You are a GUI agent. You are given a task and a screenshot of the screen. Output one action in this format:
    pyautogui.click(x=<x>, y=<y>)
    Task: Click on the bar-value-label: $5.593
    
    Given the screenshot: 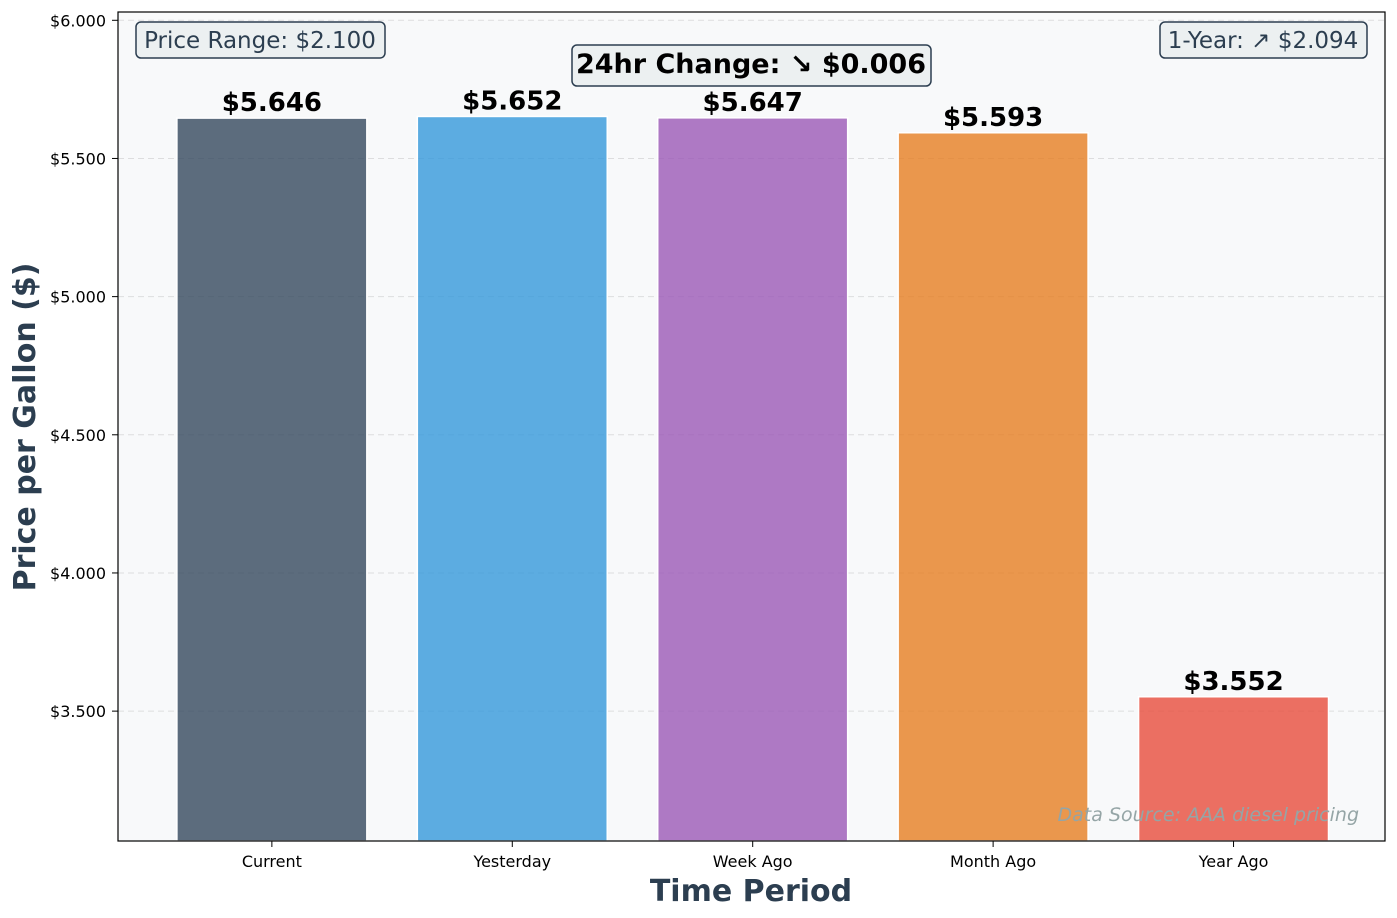 What is the action you would take?
    pyautogui.click(x=993, y=118)
    